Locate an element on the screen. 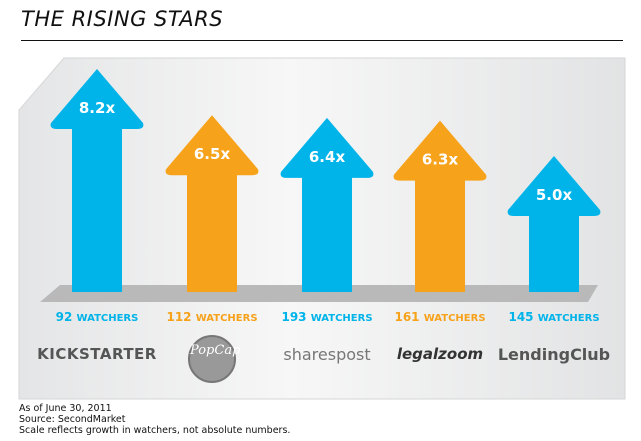 This screenshot has width=641, height=441. value-label: 8.2x is located at coordinates (97, 108).